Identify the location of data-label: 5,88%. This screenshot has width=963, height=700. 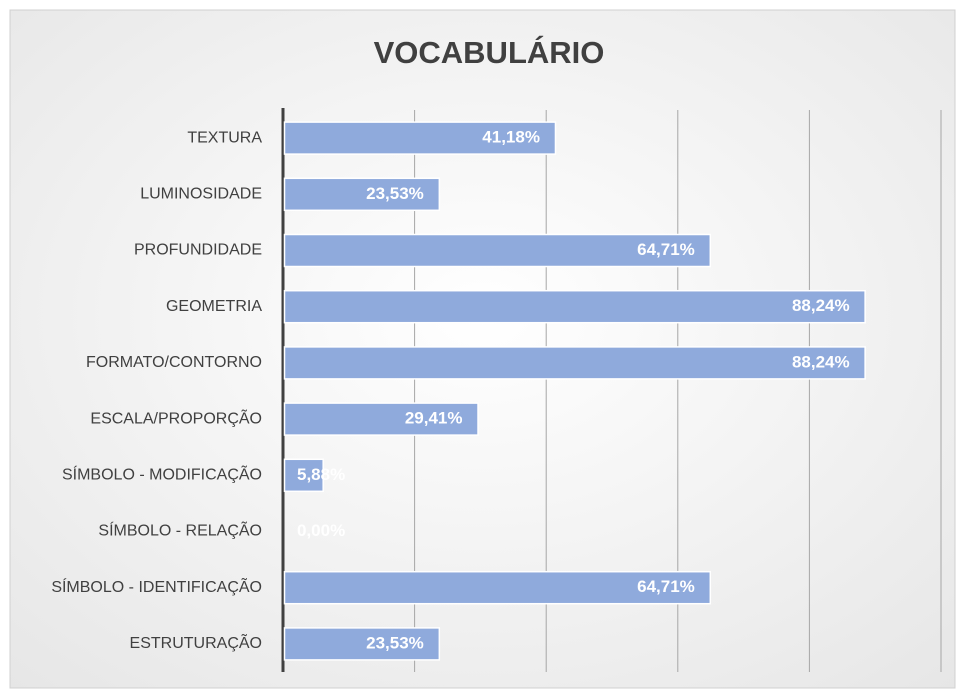
(321, 474).